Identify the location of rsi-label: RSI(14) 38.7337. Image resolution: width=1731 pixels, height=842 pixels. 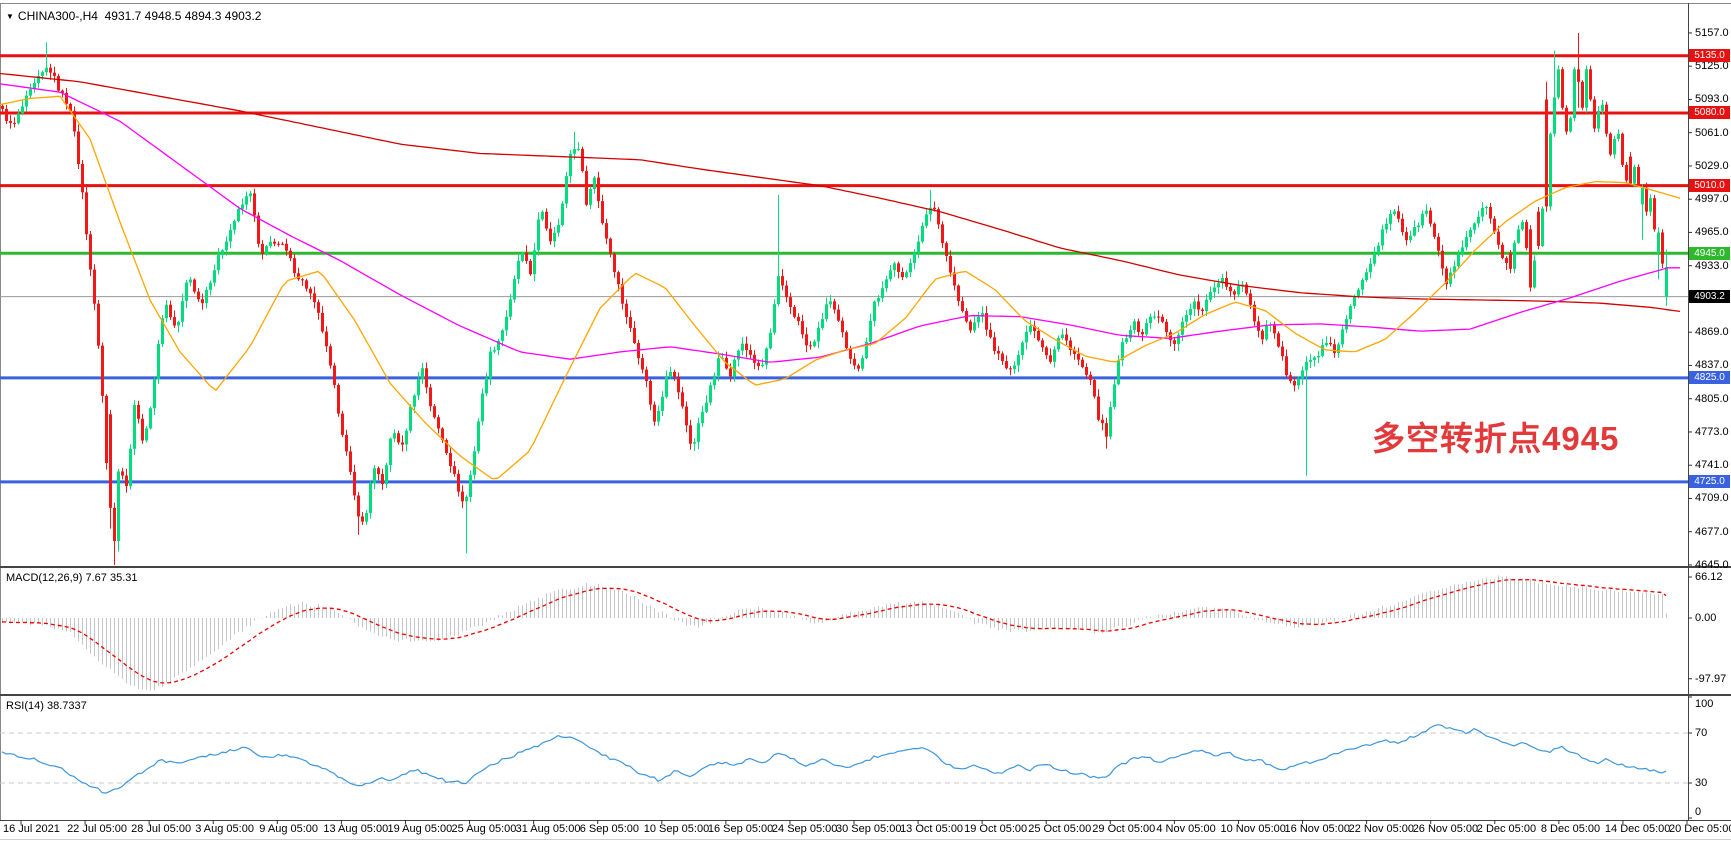
(46, 706).